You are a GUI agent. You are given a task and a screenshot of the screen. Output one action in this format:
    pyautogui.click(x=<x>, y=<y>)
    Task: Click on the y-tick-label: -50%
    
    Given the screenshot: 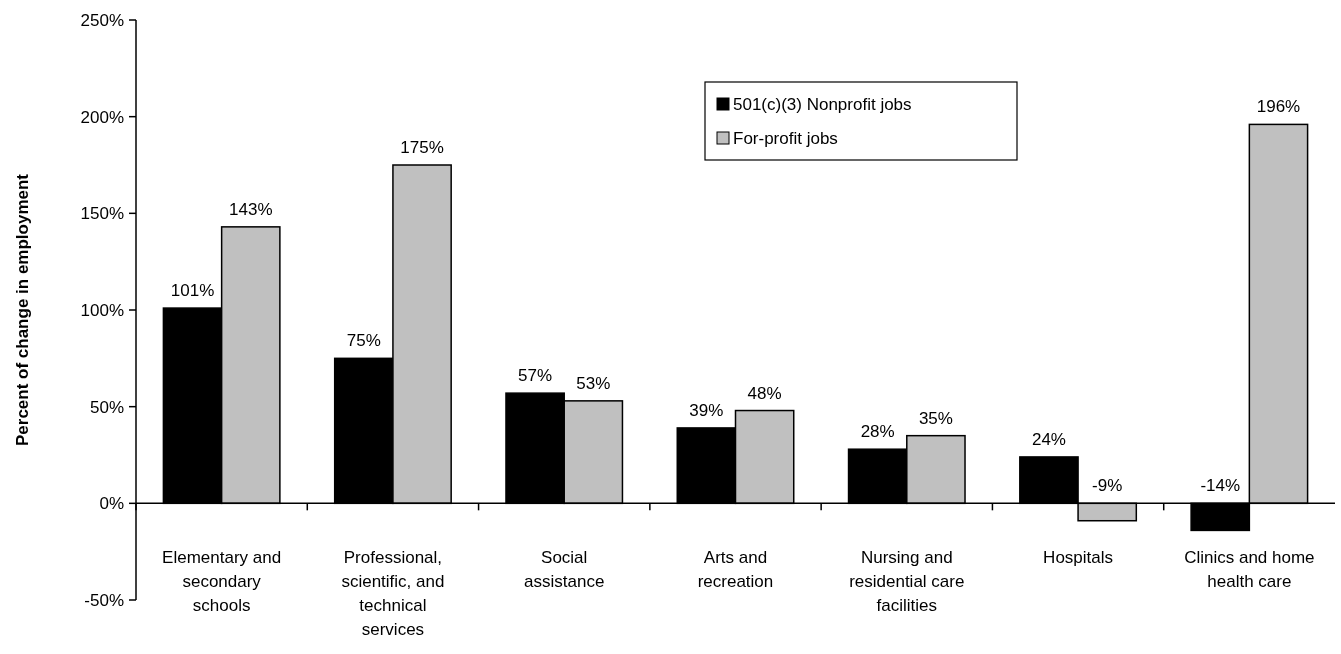 What is the action you would take?
    pyautogui.click(x=104, y=600)
    